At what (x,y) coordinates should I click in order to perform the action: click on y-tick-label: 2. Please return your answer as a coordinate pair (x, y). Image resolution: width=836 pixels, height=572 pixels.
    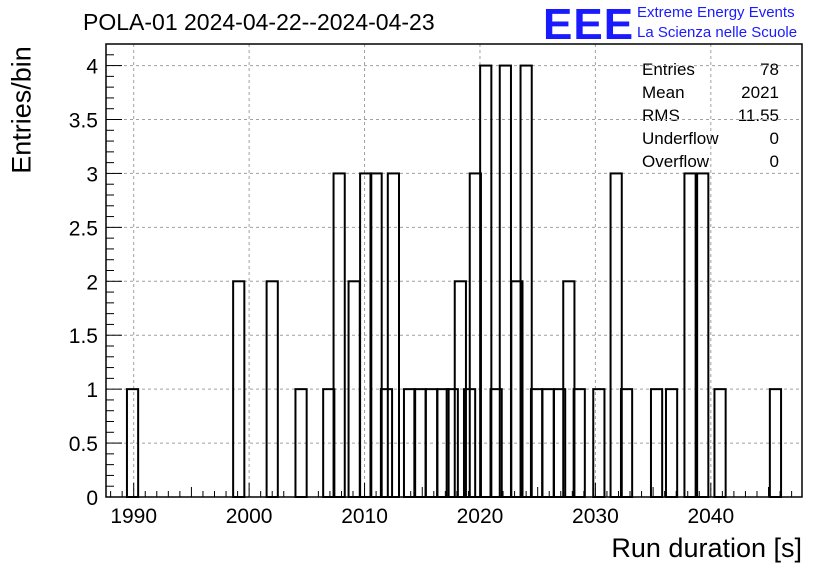
    Looking at the image, I should click on (92, 282).